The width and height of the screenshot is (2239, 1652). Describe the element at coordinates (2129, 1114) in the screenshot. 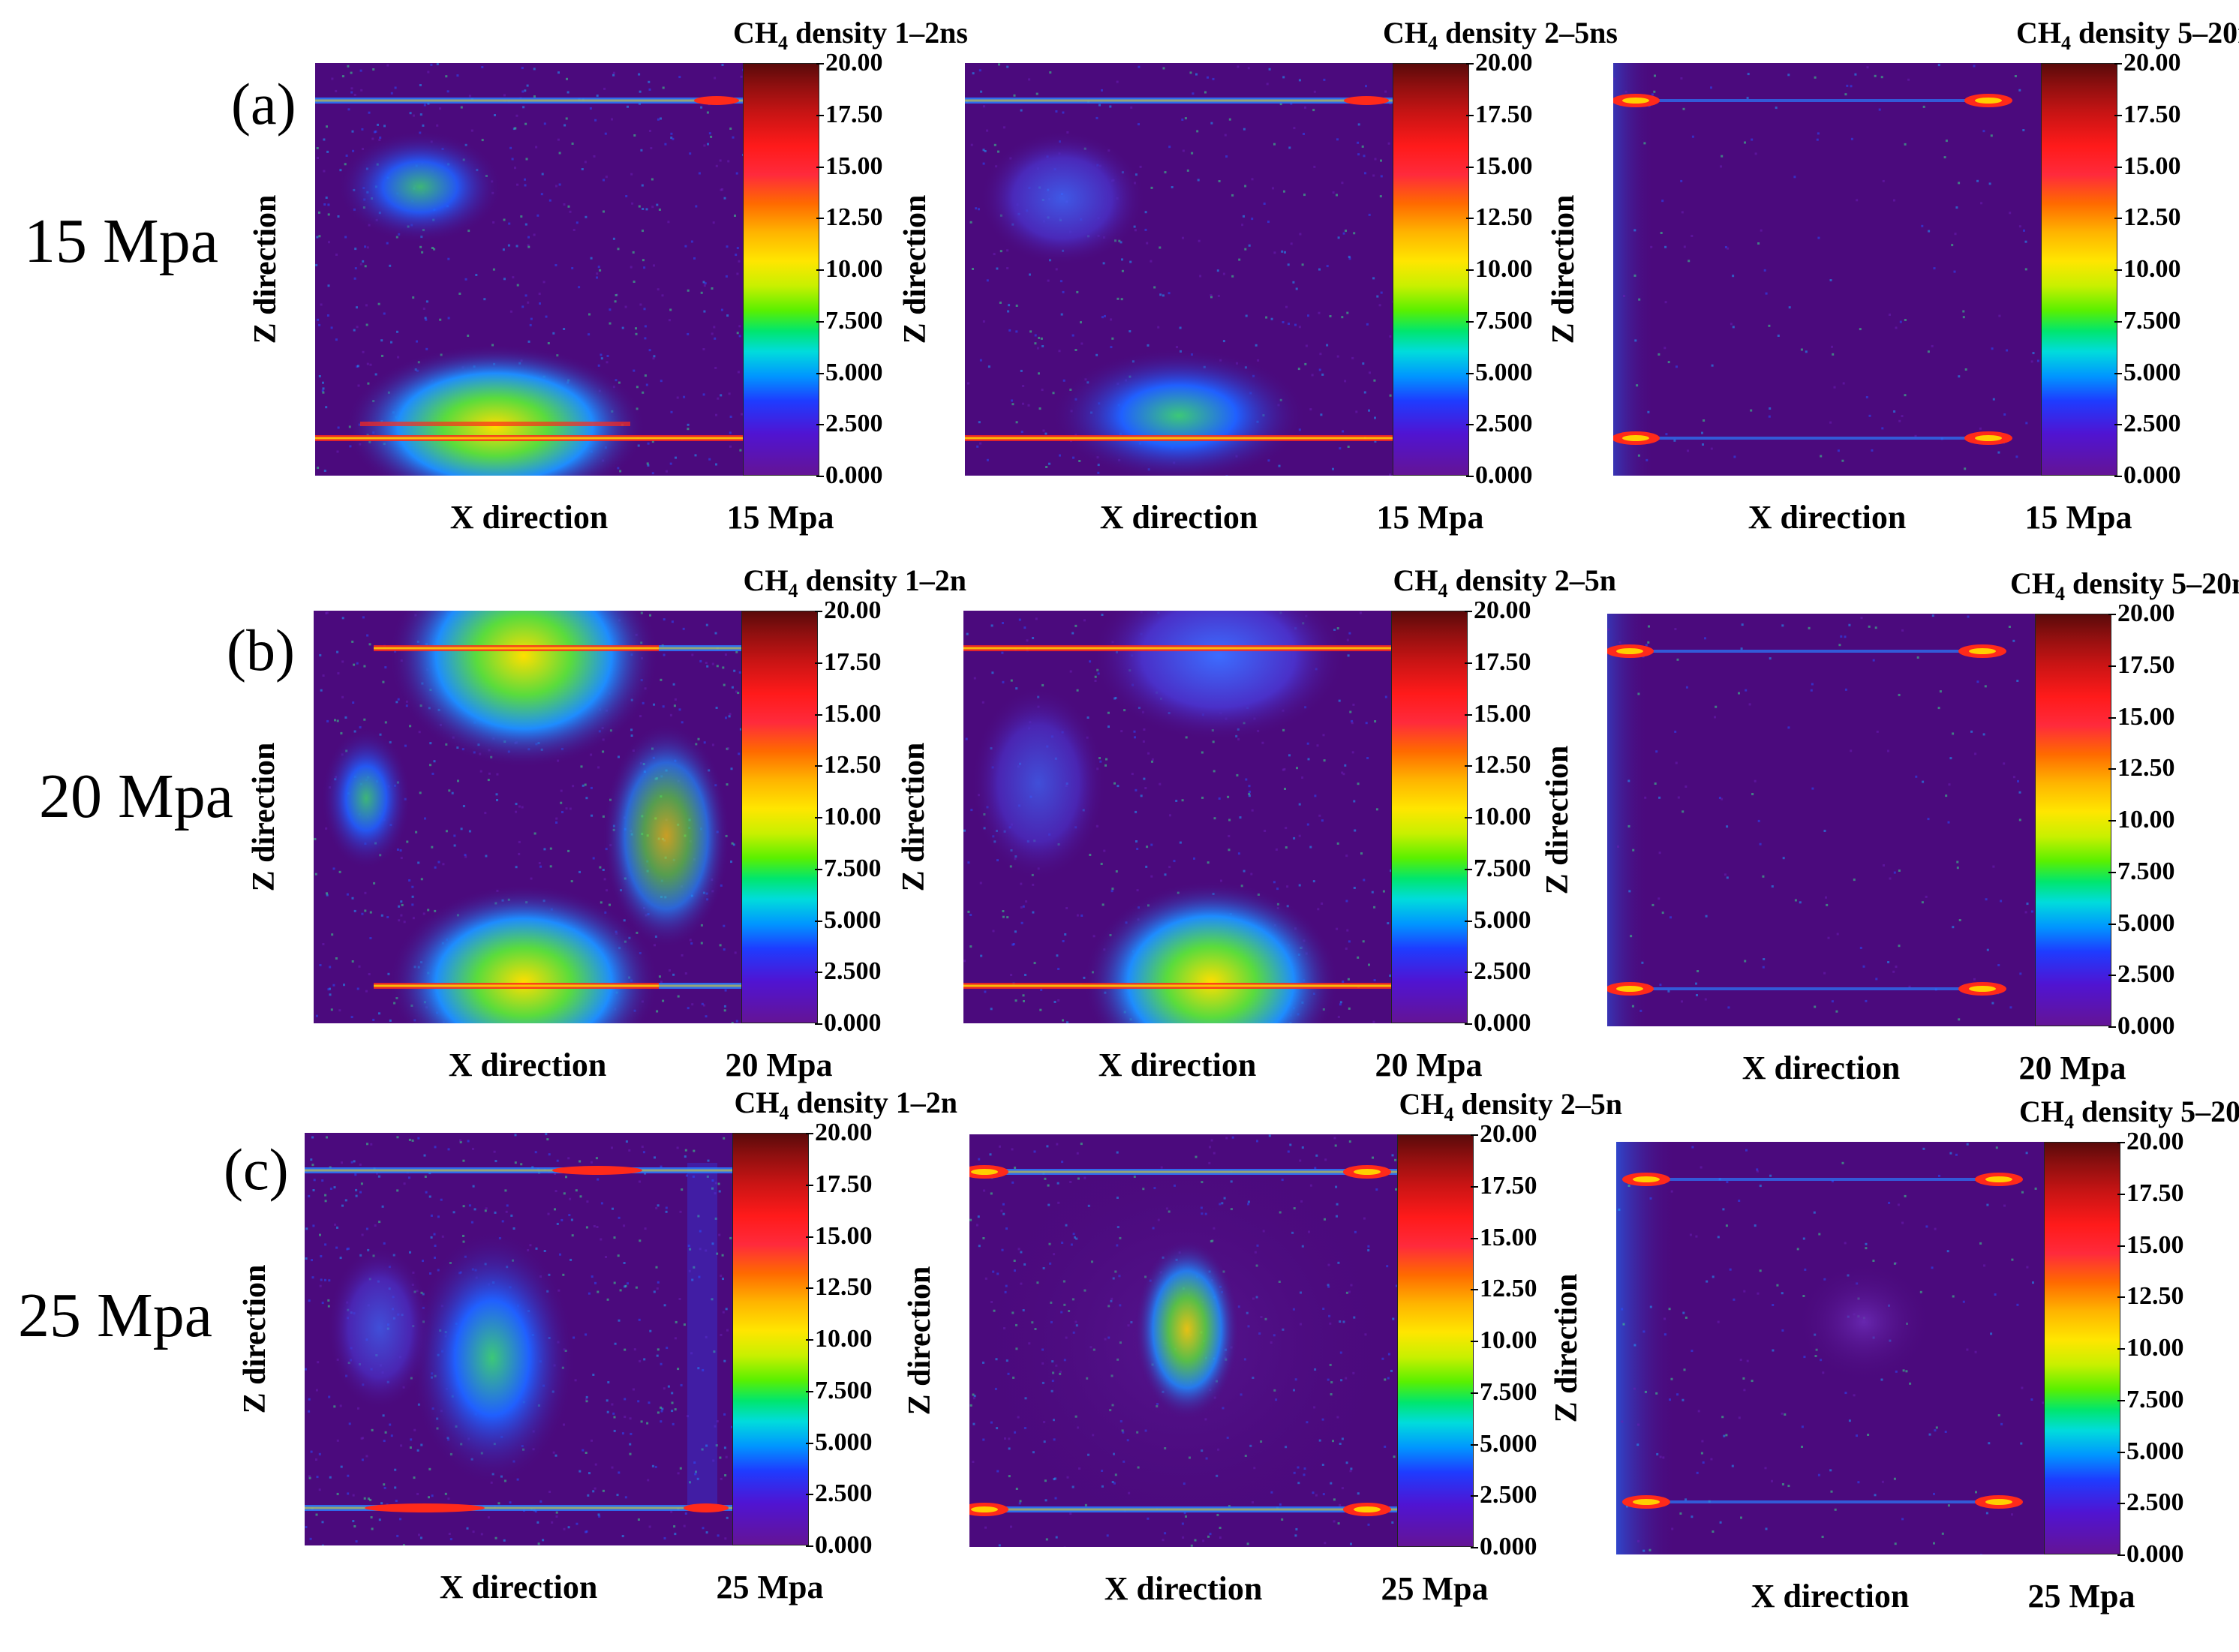

I see `panel-title: CH4 density 5–20ns` at that location.